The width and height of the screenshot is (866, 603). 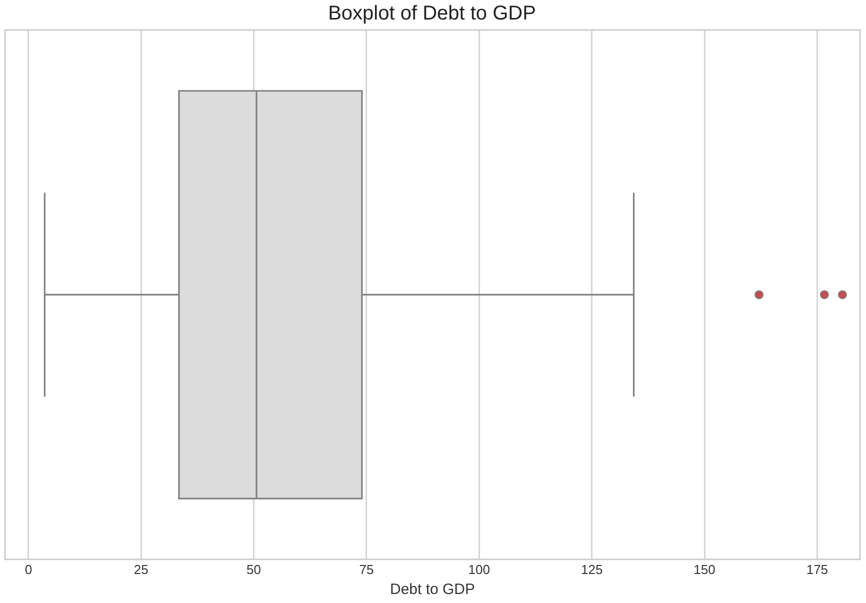 I want to click on x-tick-label: 125, so click(x=591, y=569).